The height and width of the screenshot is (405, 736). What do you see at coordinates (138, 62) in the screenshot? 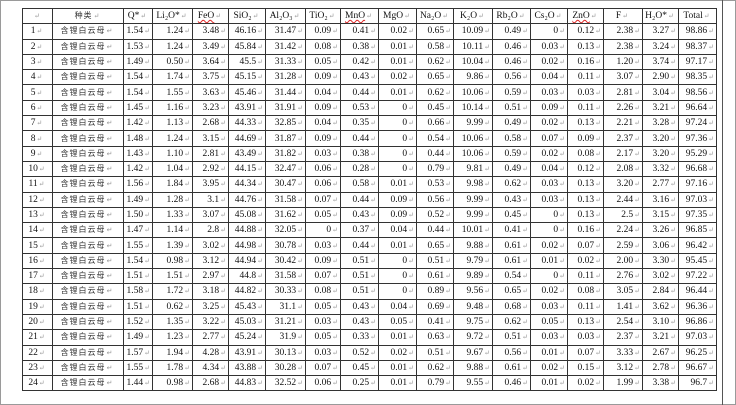
I see `value-cell: 1.49` at bounding box center [138, 62].